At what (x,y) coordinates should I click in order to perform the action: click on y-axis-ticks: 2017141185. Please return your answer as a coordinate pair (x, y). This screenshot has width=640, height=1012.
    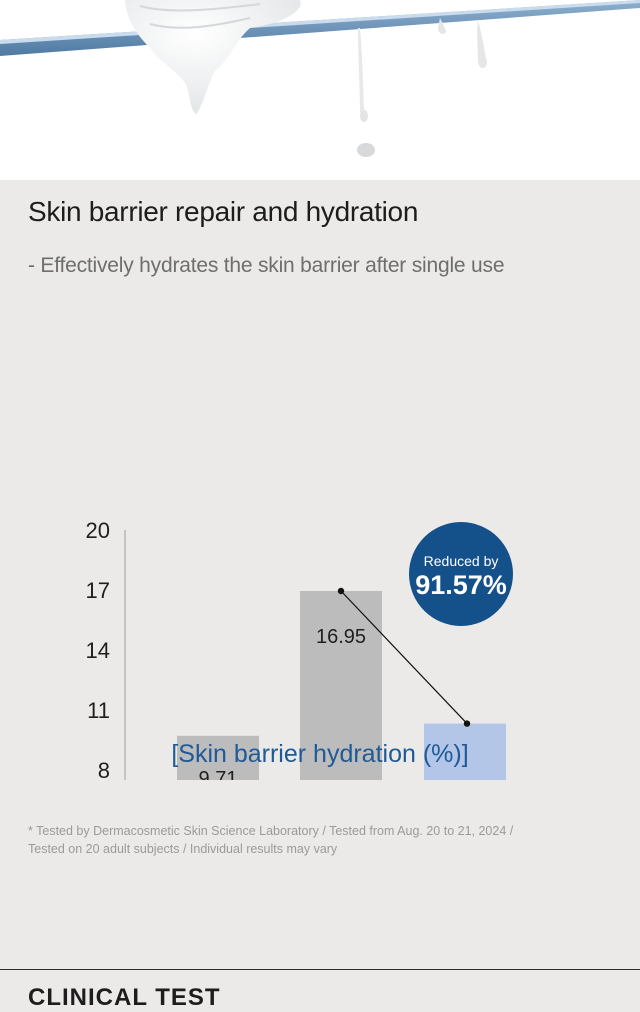
    Looking at the image, I should click on (98, 649).